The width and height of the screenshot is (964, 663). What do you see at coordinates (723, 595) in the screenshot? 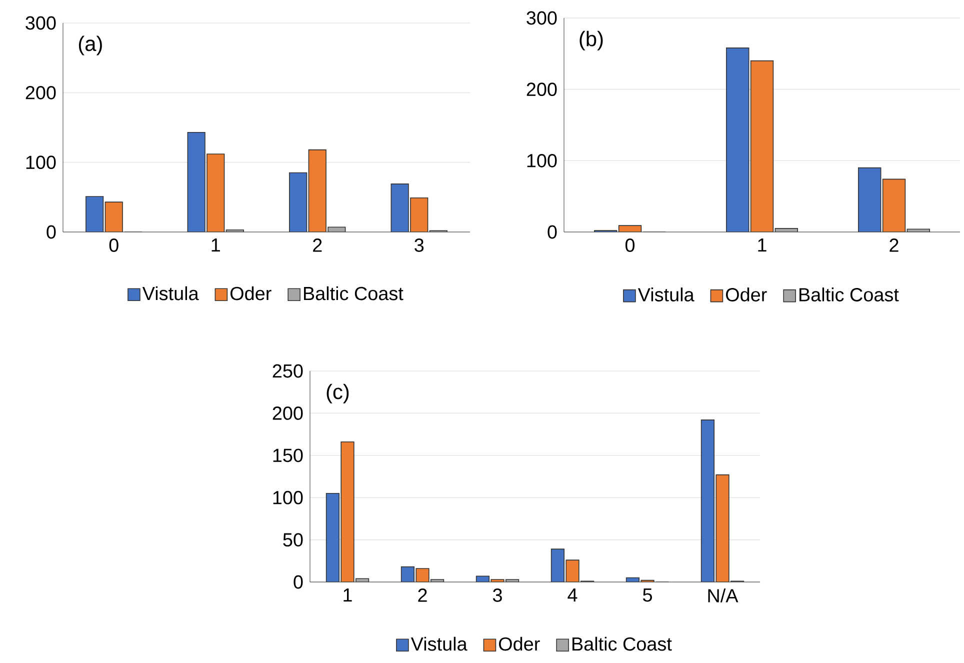
I see `x-tick-label: N/A` at bounding box center [723, 595].